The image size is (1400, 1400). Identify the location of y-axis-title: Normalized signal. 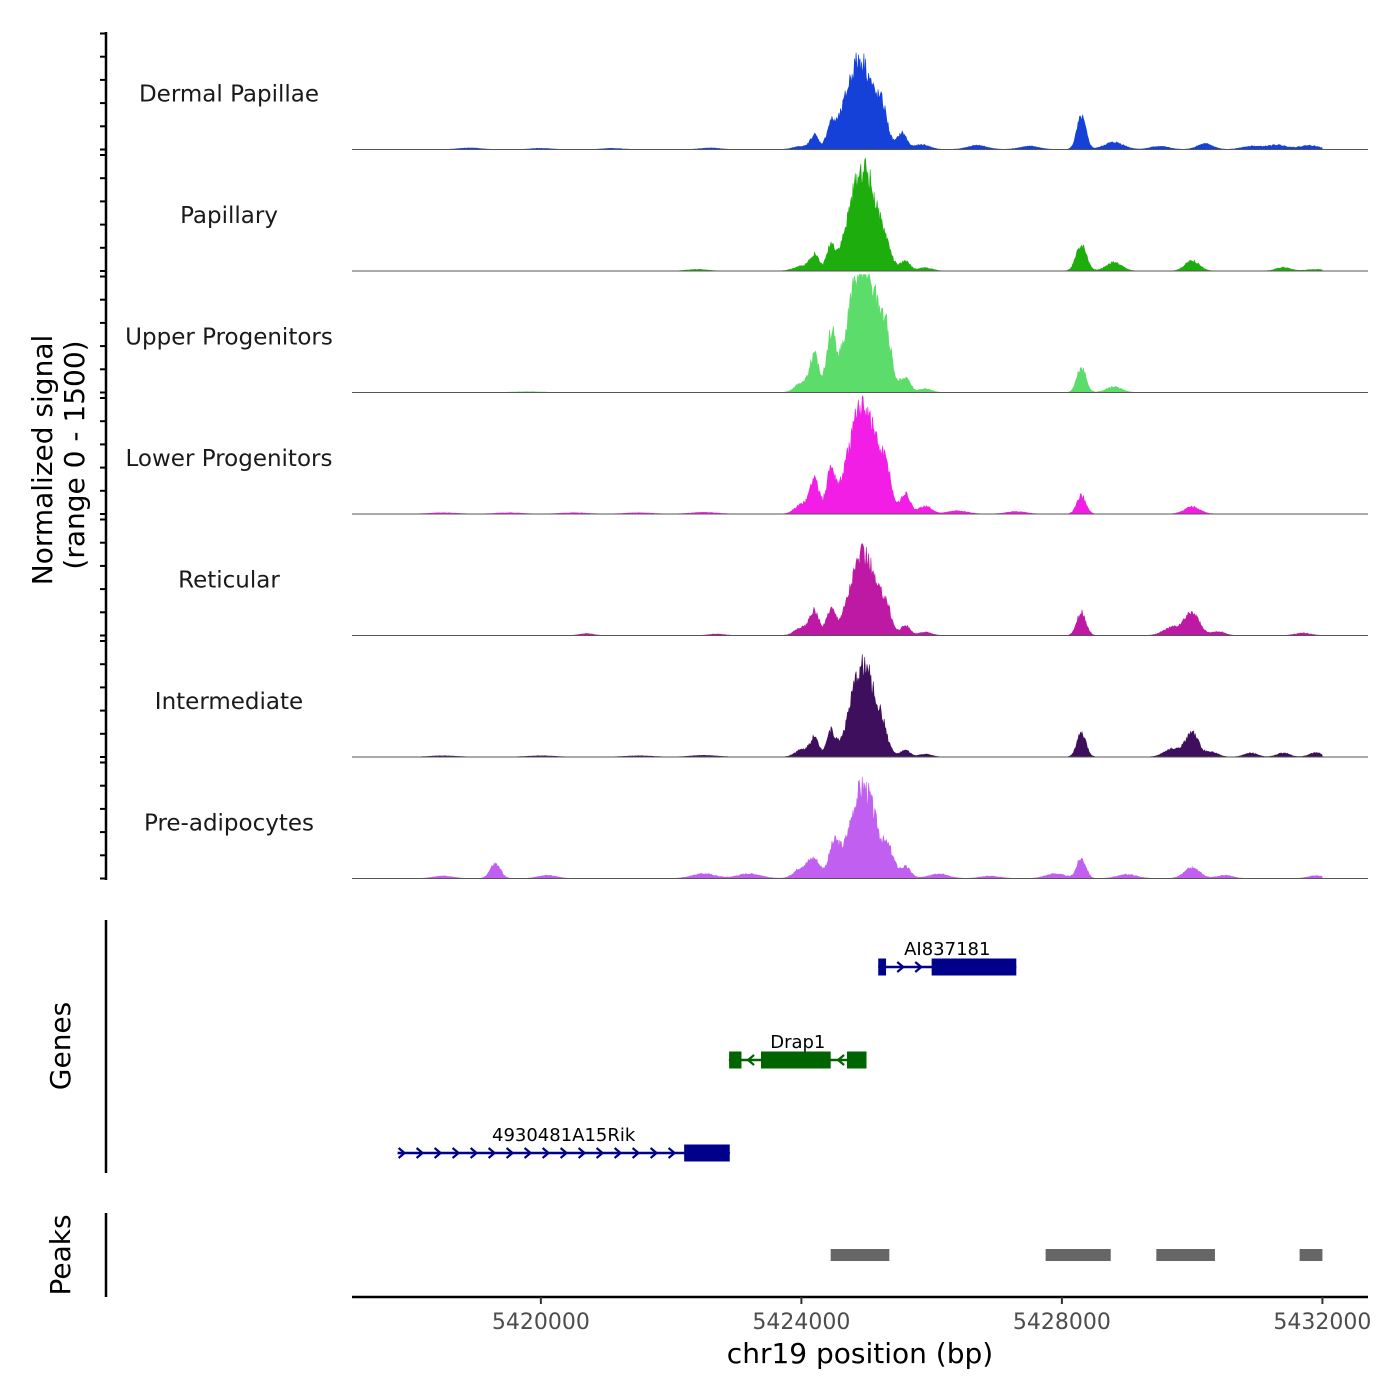
(42, 460).